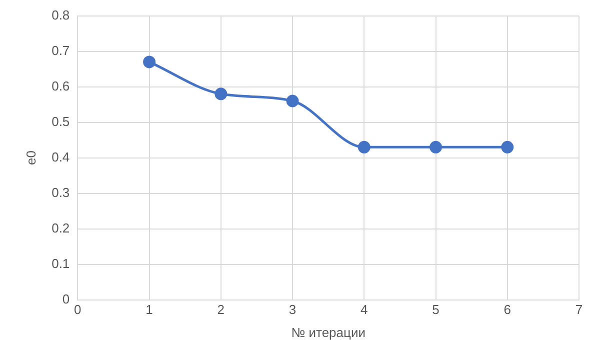 The width and height of the screenshot is (599, 360). What do you see at coordinates (292, 310) in the screenshot?
I see `x-tick-label: 3` at bounding box center [292, 310].